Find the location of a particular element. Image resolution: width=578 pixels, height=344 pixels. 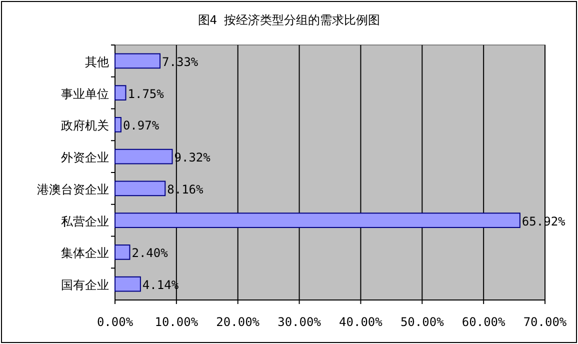

y-tick-label: 其他 is located at coordinates (97, 61).